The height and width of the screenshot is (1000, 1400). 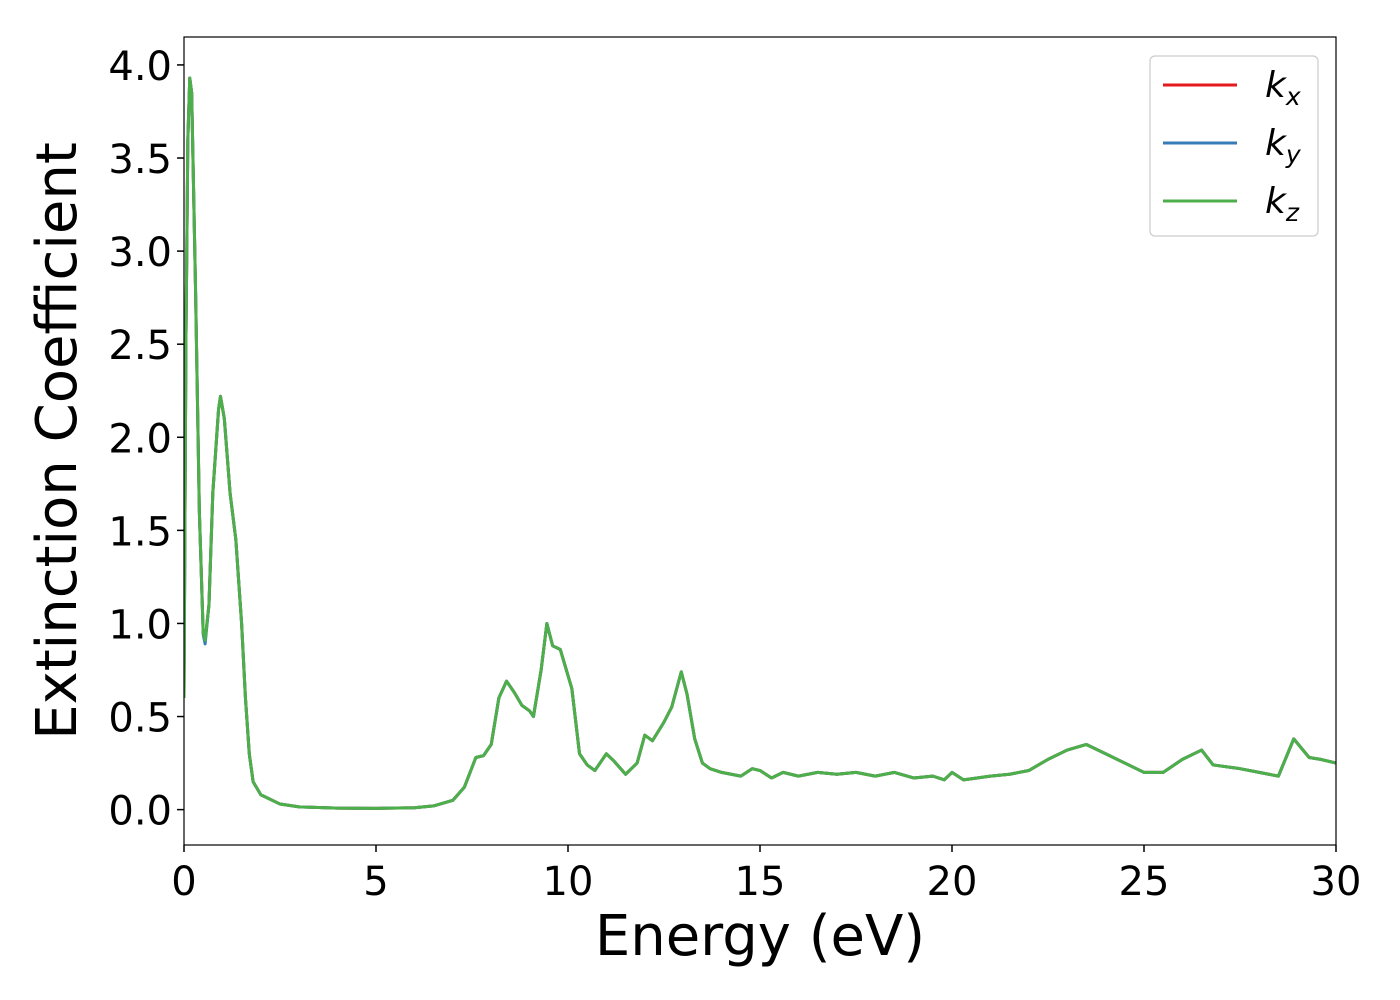 I want to click on y-axis-label: Extinction Coefficient, so click(x=57, y=441).